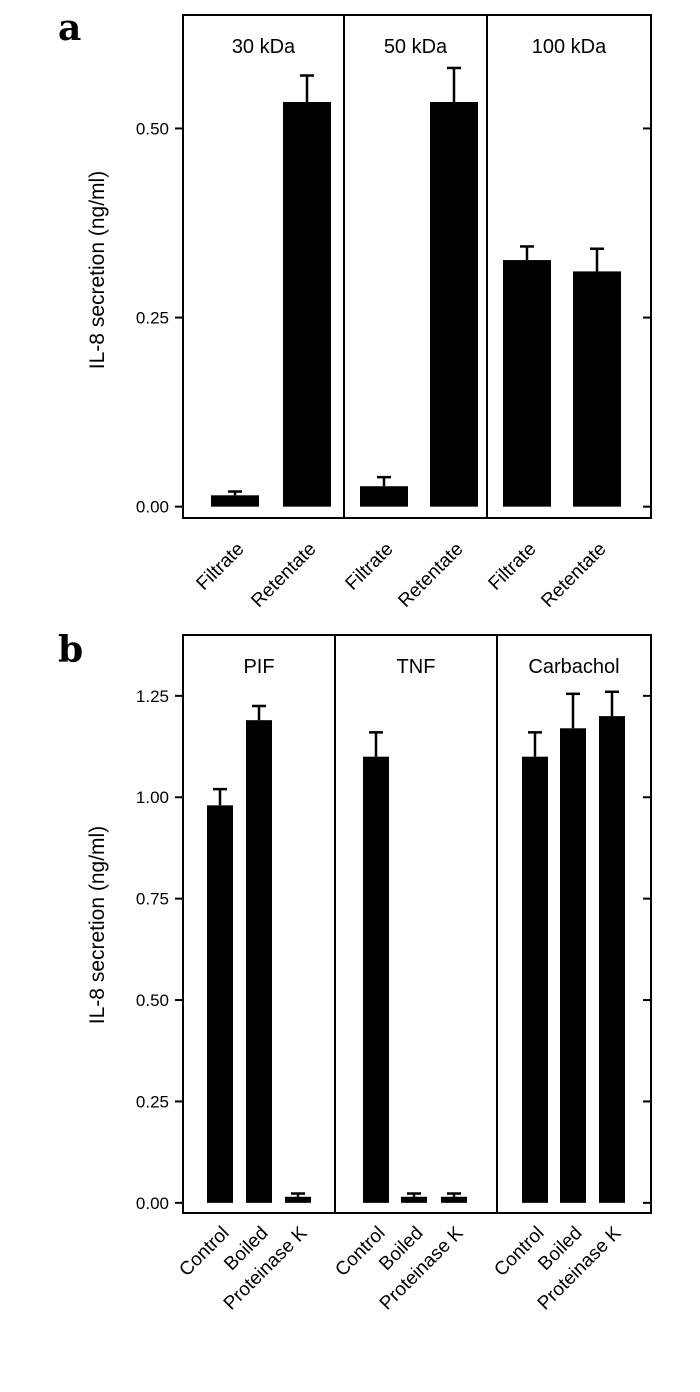  Describe the element at coordinates (258, 667) in the screenshot. I see `group-label: PIF` at that location.